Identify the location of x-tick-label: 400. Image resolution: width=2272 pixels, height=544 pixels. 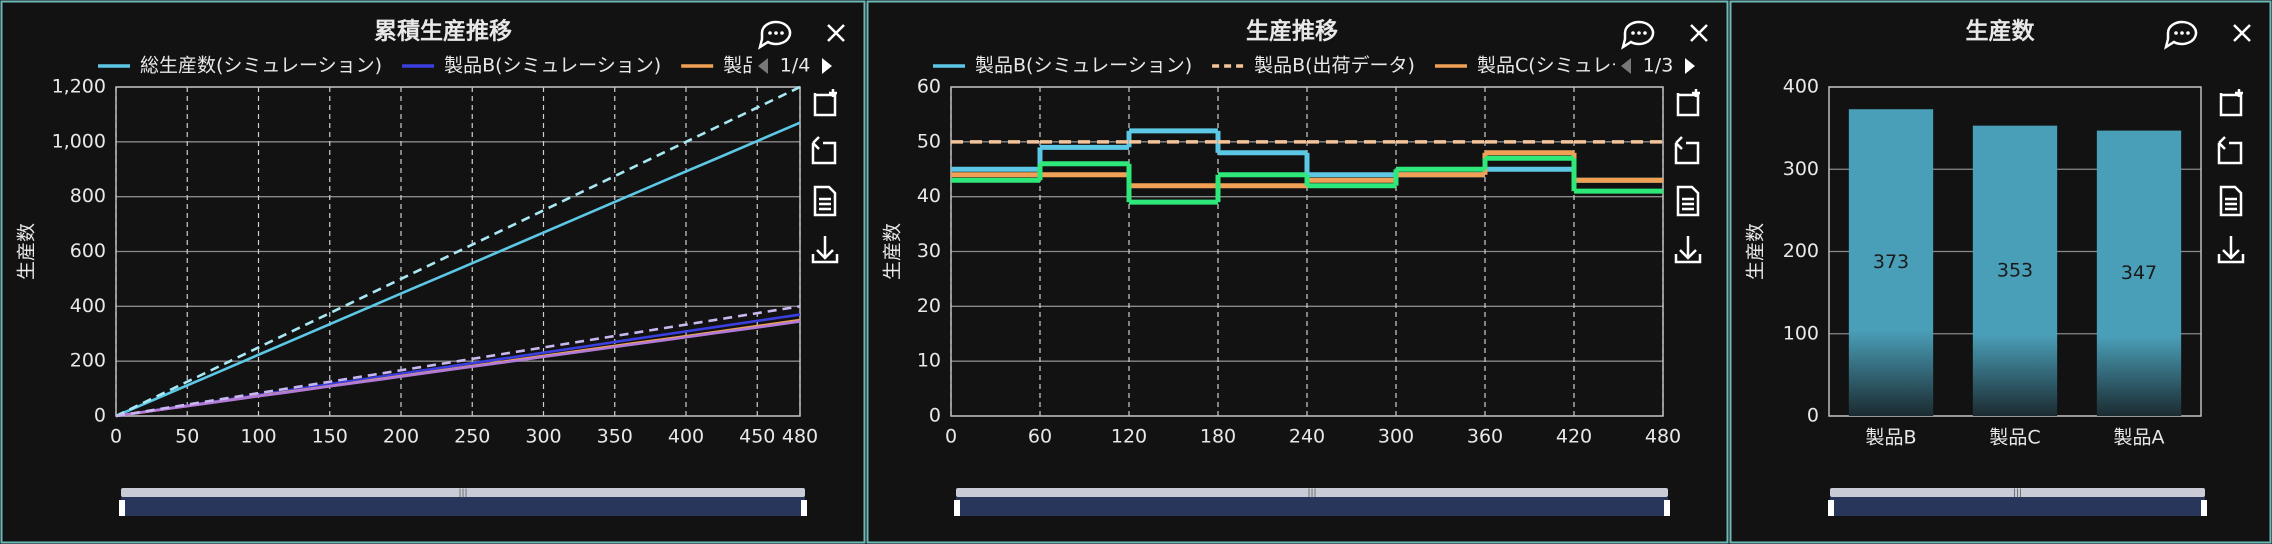
(686, 437).